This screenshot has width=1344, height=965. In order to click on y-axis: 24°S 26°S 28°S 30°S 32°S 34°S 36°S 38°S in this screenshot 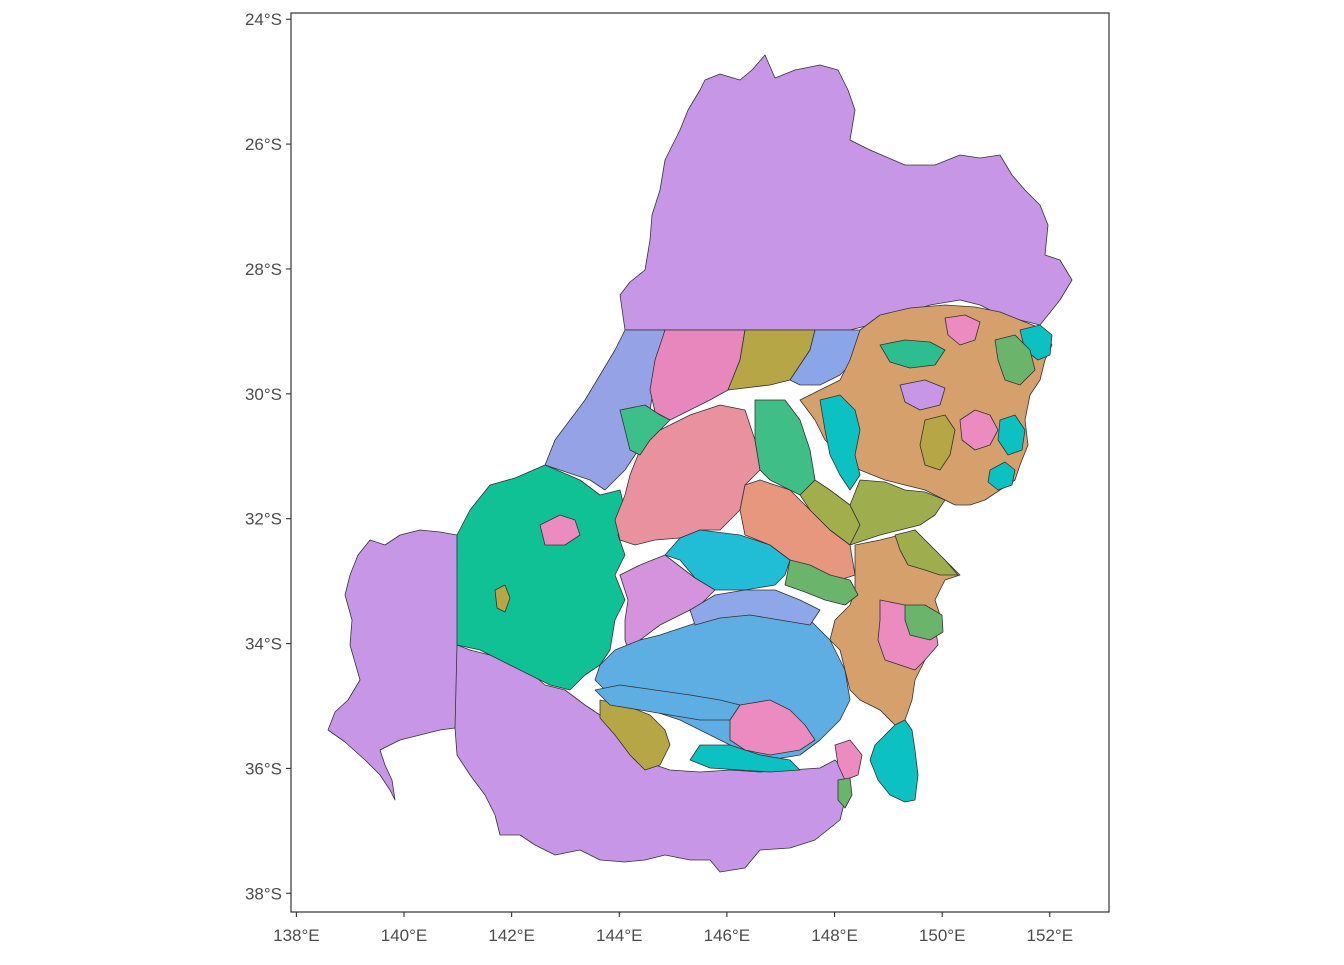, I will do `click(268, 456)`.